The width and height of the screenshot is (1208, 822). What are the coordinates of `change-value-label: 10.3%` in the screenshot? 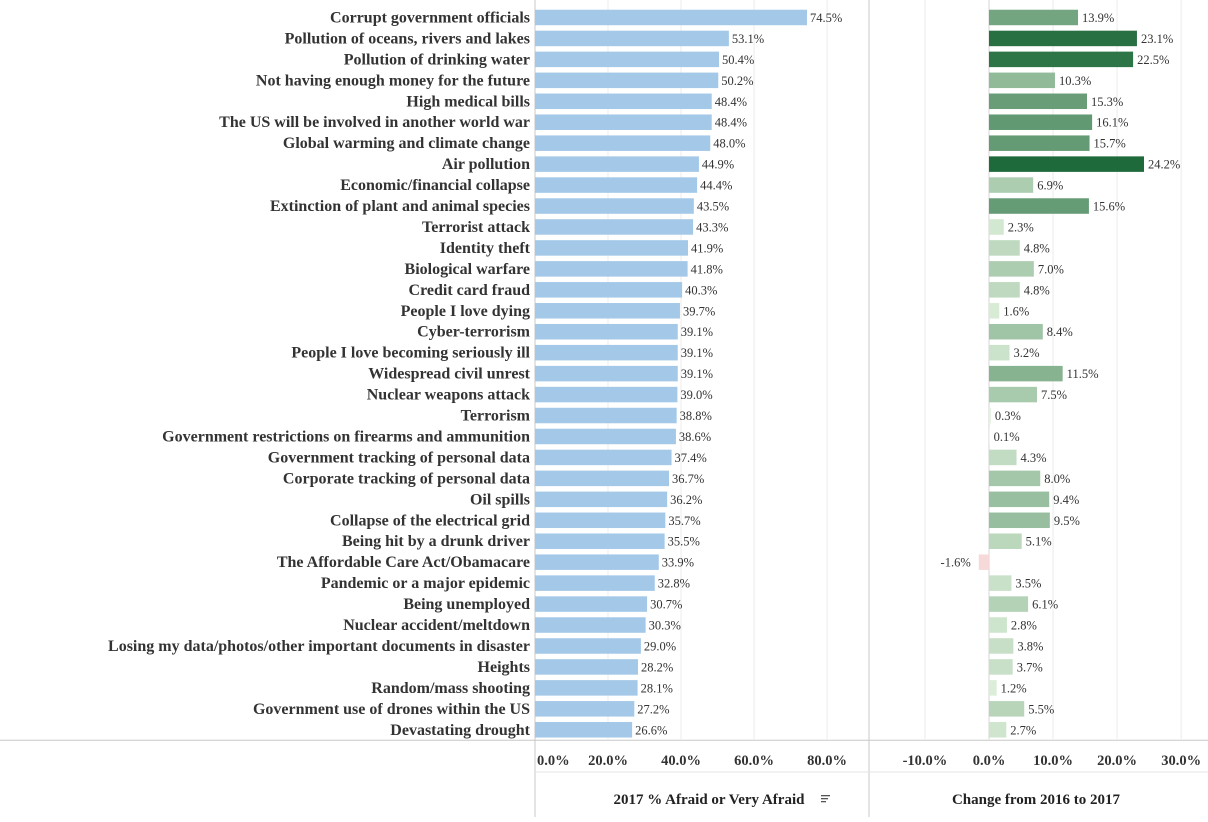 It's located at (1075, 81).